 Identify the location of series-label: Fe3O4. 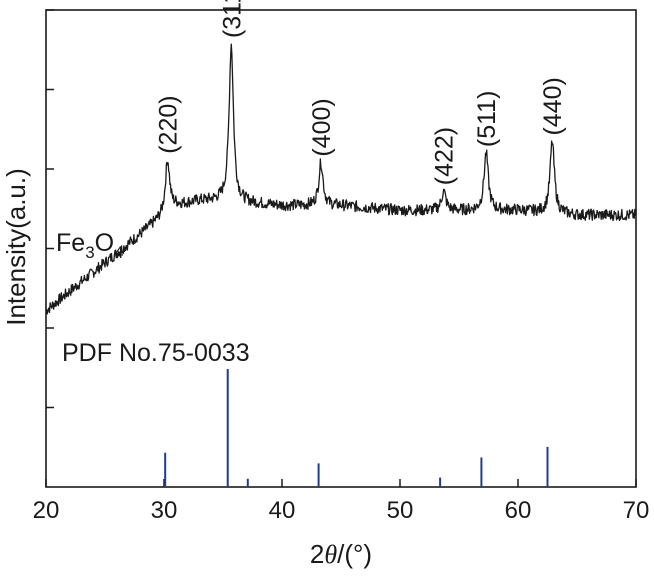
(90, 245).